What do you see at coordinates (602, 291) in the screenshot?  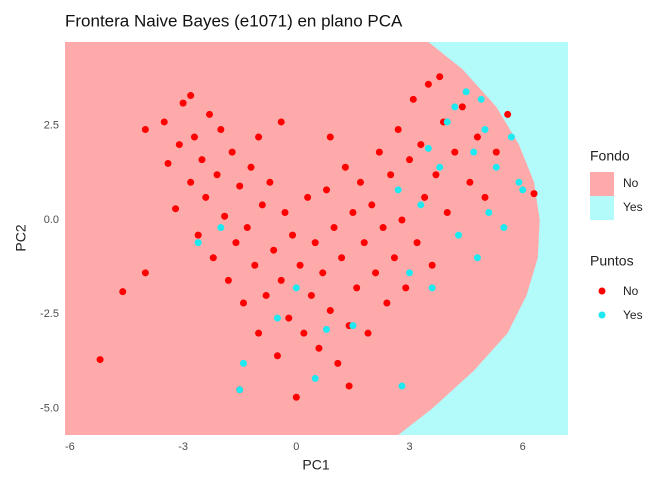 I see `legend-key` at bounding box center [602, 291].